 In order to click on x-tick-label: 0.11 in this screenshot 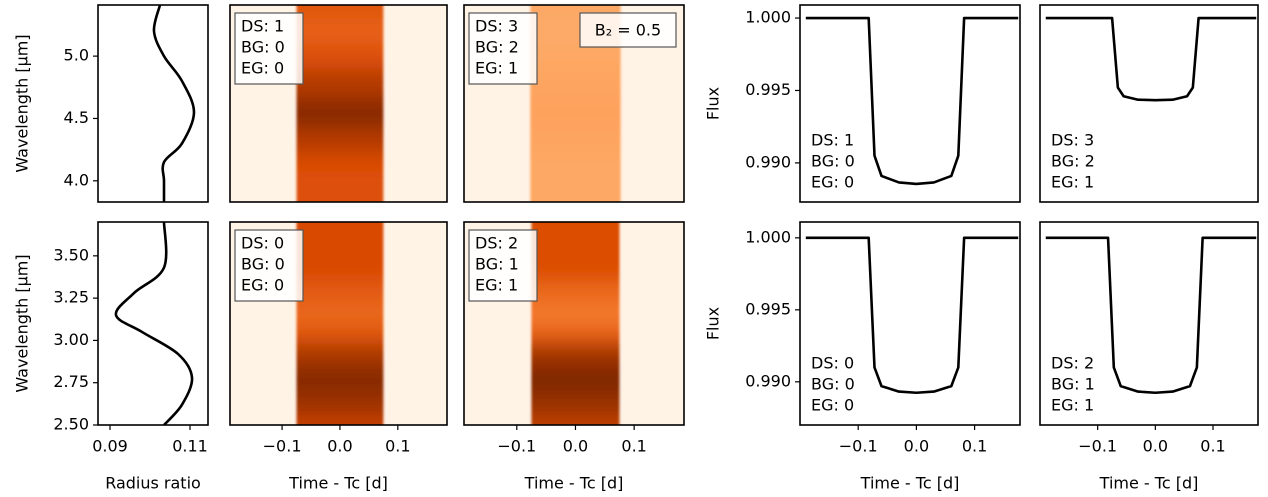, I will do `click(190, 446)`.